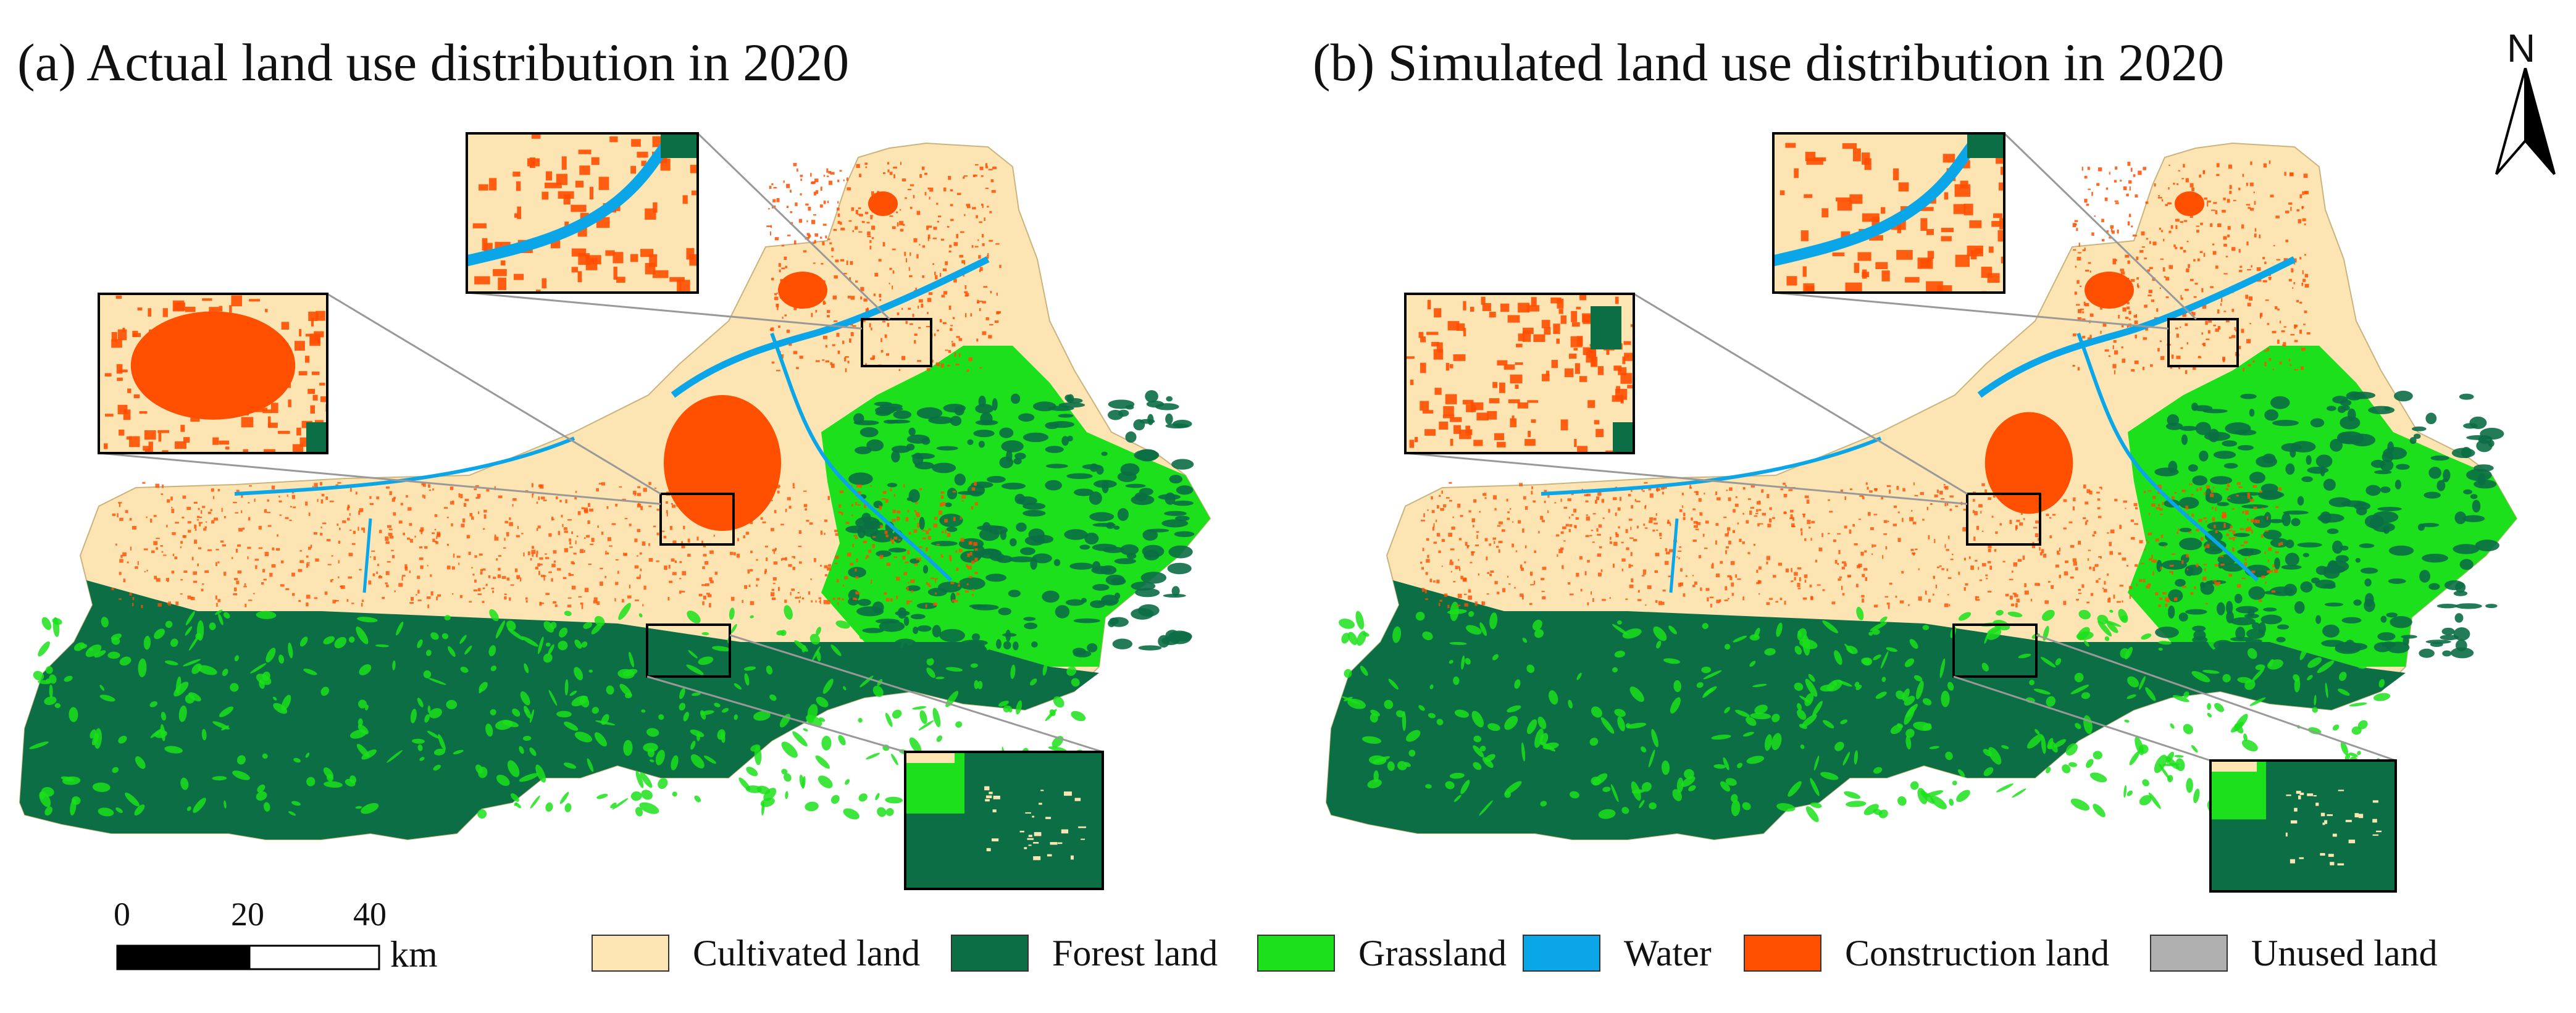  I want to click on legend-item-grassland: Grassland, so click(1382, 953).